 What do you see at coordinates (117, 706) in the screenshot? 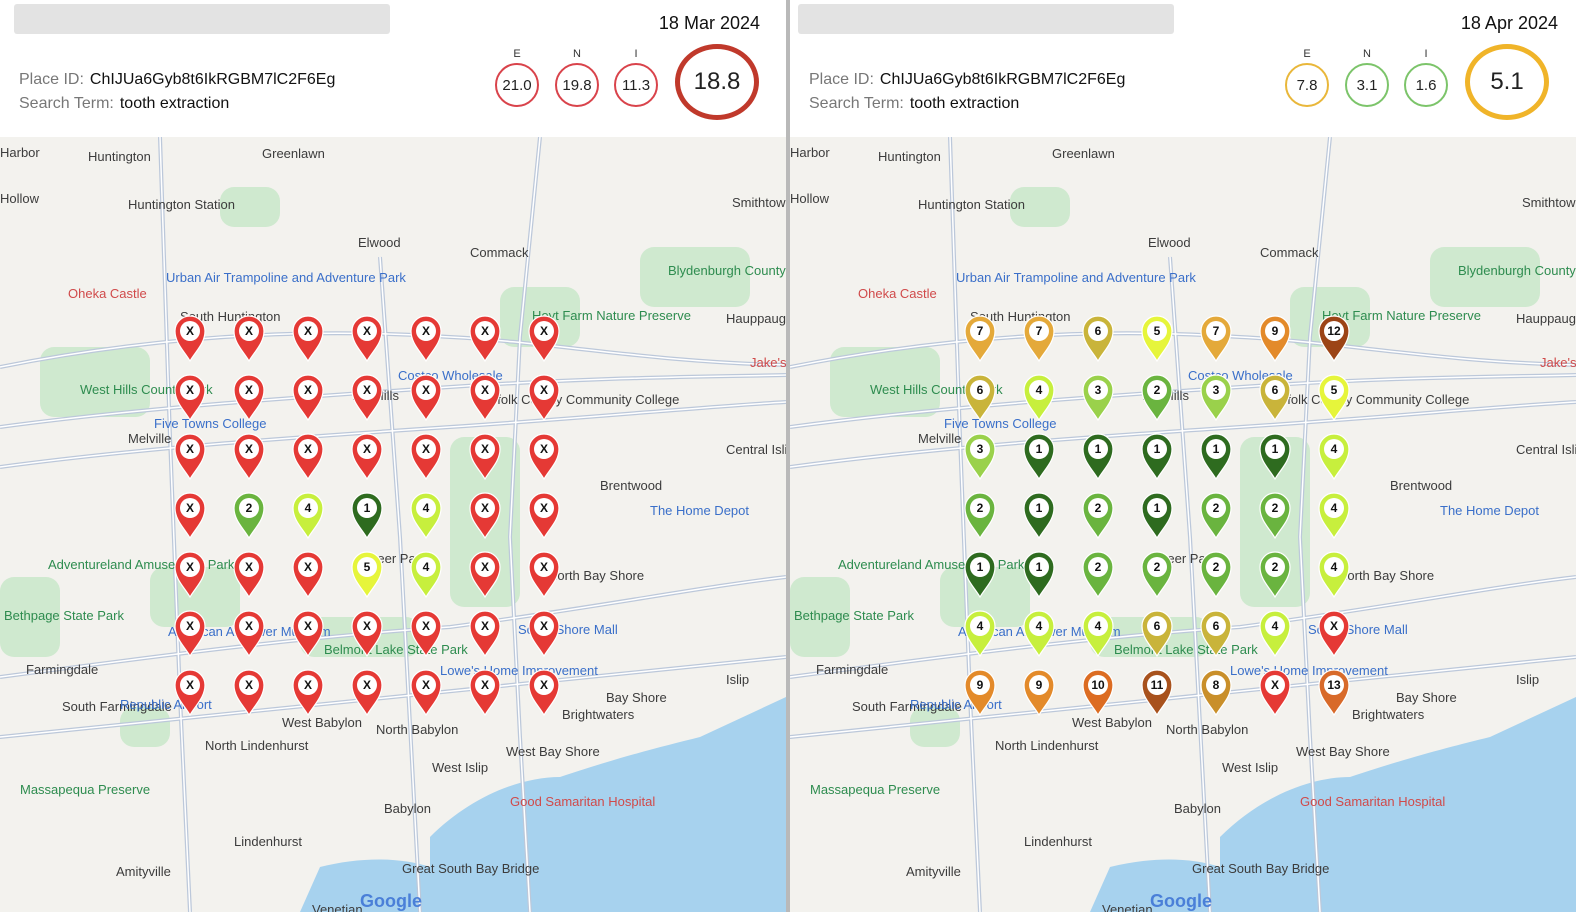
I see `map-label: South Farmingdale` at bounding box center [117, 706].